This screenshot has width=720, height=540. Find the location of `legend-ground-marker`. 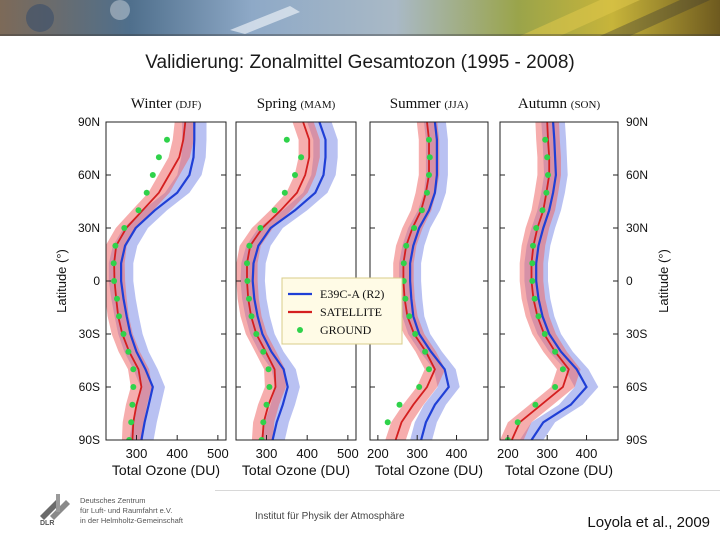

legend-ground-marker is located at coordinates (300, 330).